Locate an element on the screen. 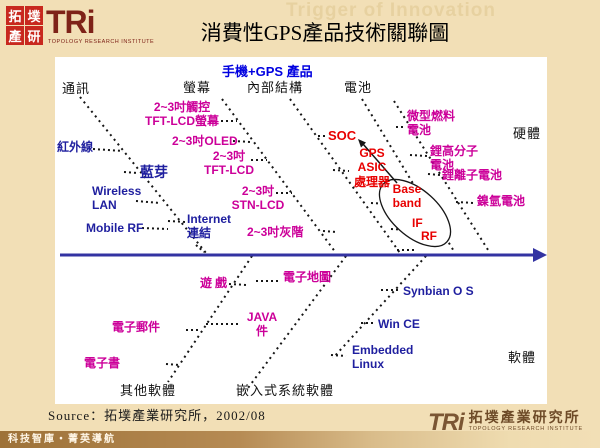 This screenshot has height=448, width=600. category-hardware: 硬體 is located at coordinates (527, 133).